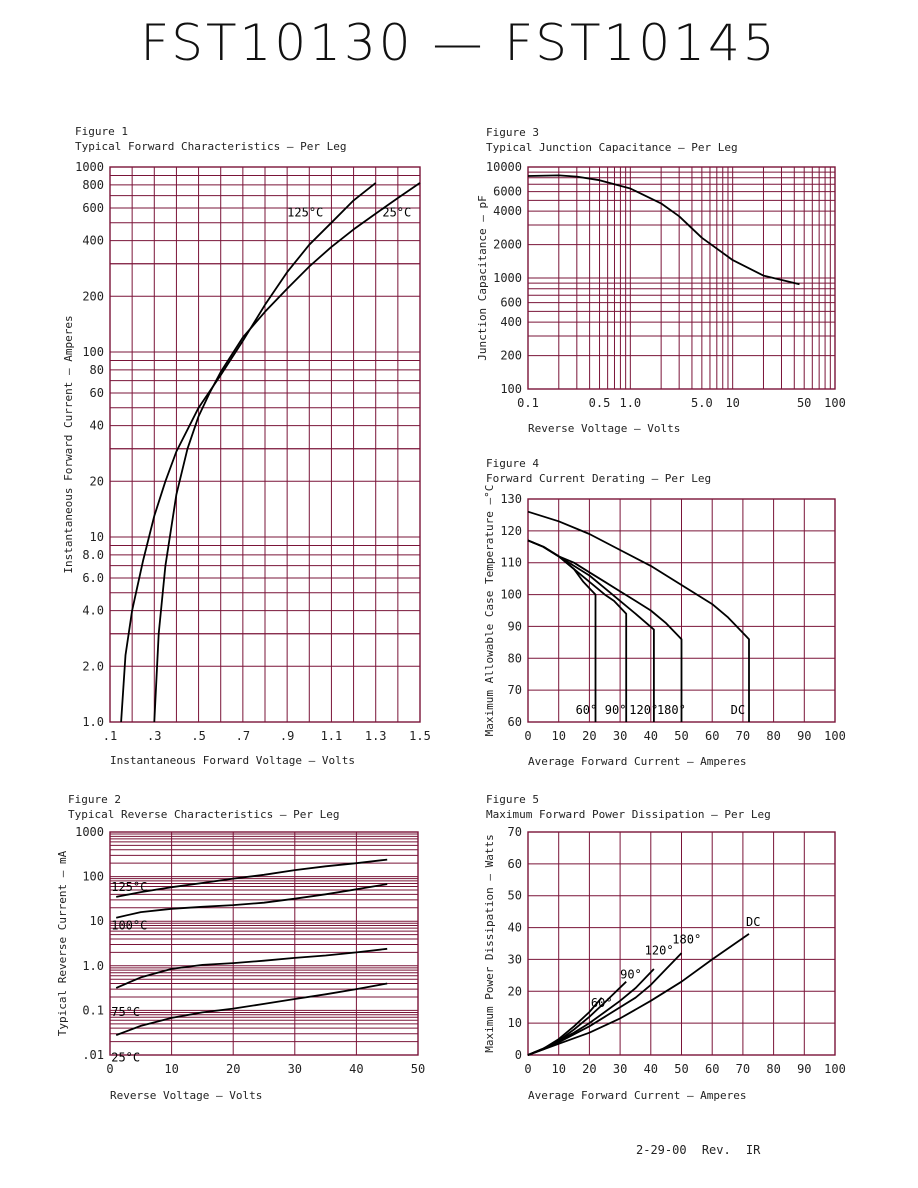 The image size is (918, 1188). Describe the element at coordinates (251, 968) in the screenshot. I see `fig2-series-2-line` at that location.